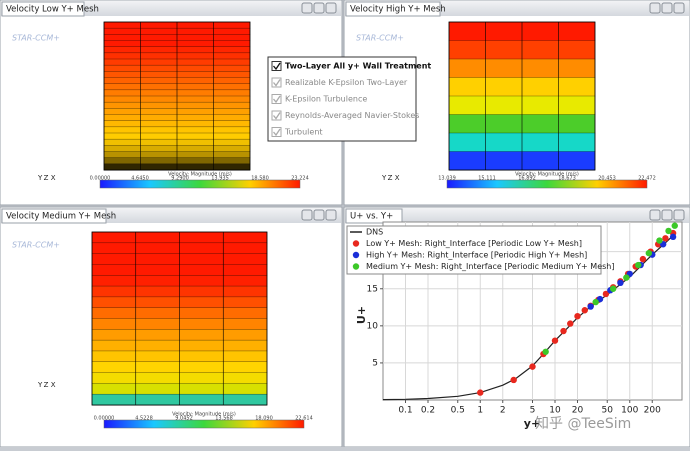 This screenshot has height=451, width=690. Describe the element at coordinates (220, 179) in the screenshot. I see `colorbar-label: 13.935` at that location.